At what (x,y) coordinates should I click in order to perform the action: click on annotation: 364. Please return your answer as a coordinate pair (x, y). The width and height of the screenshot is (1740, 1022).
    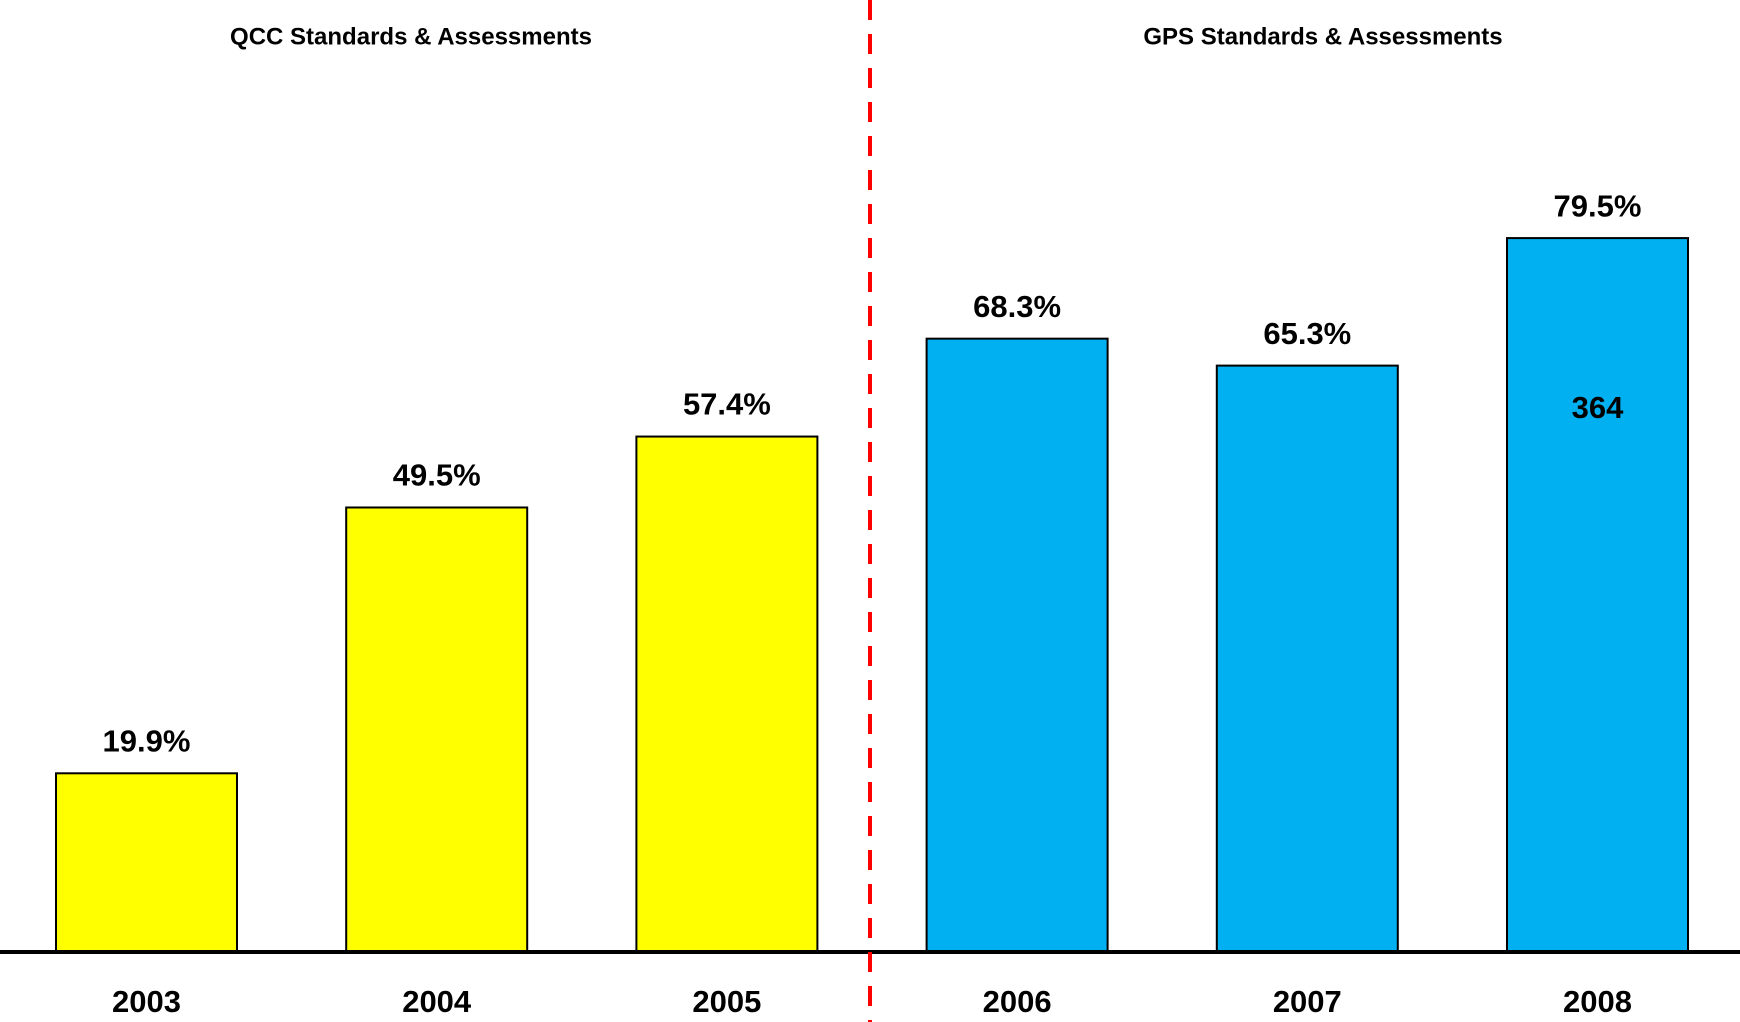
    Looking at the image, I should click on (1598, 407).